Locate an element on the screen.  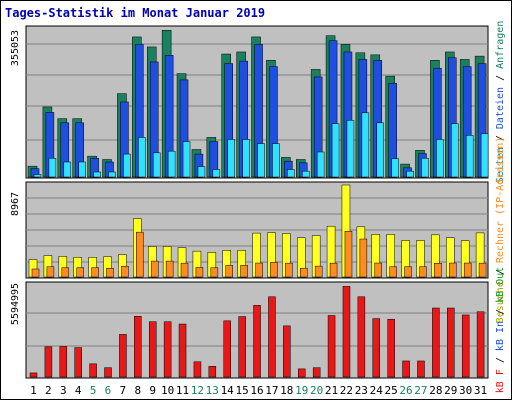
x-label-day-1: 1 is located at coordinates (33, 390).